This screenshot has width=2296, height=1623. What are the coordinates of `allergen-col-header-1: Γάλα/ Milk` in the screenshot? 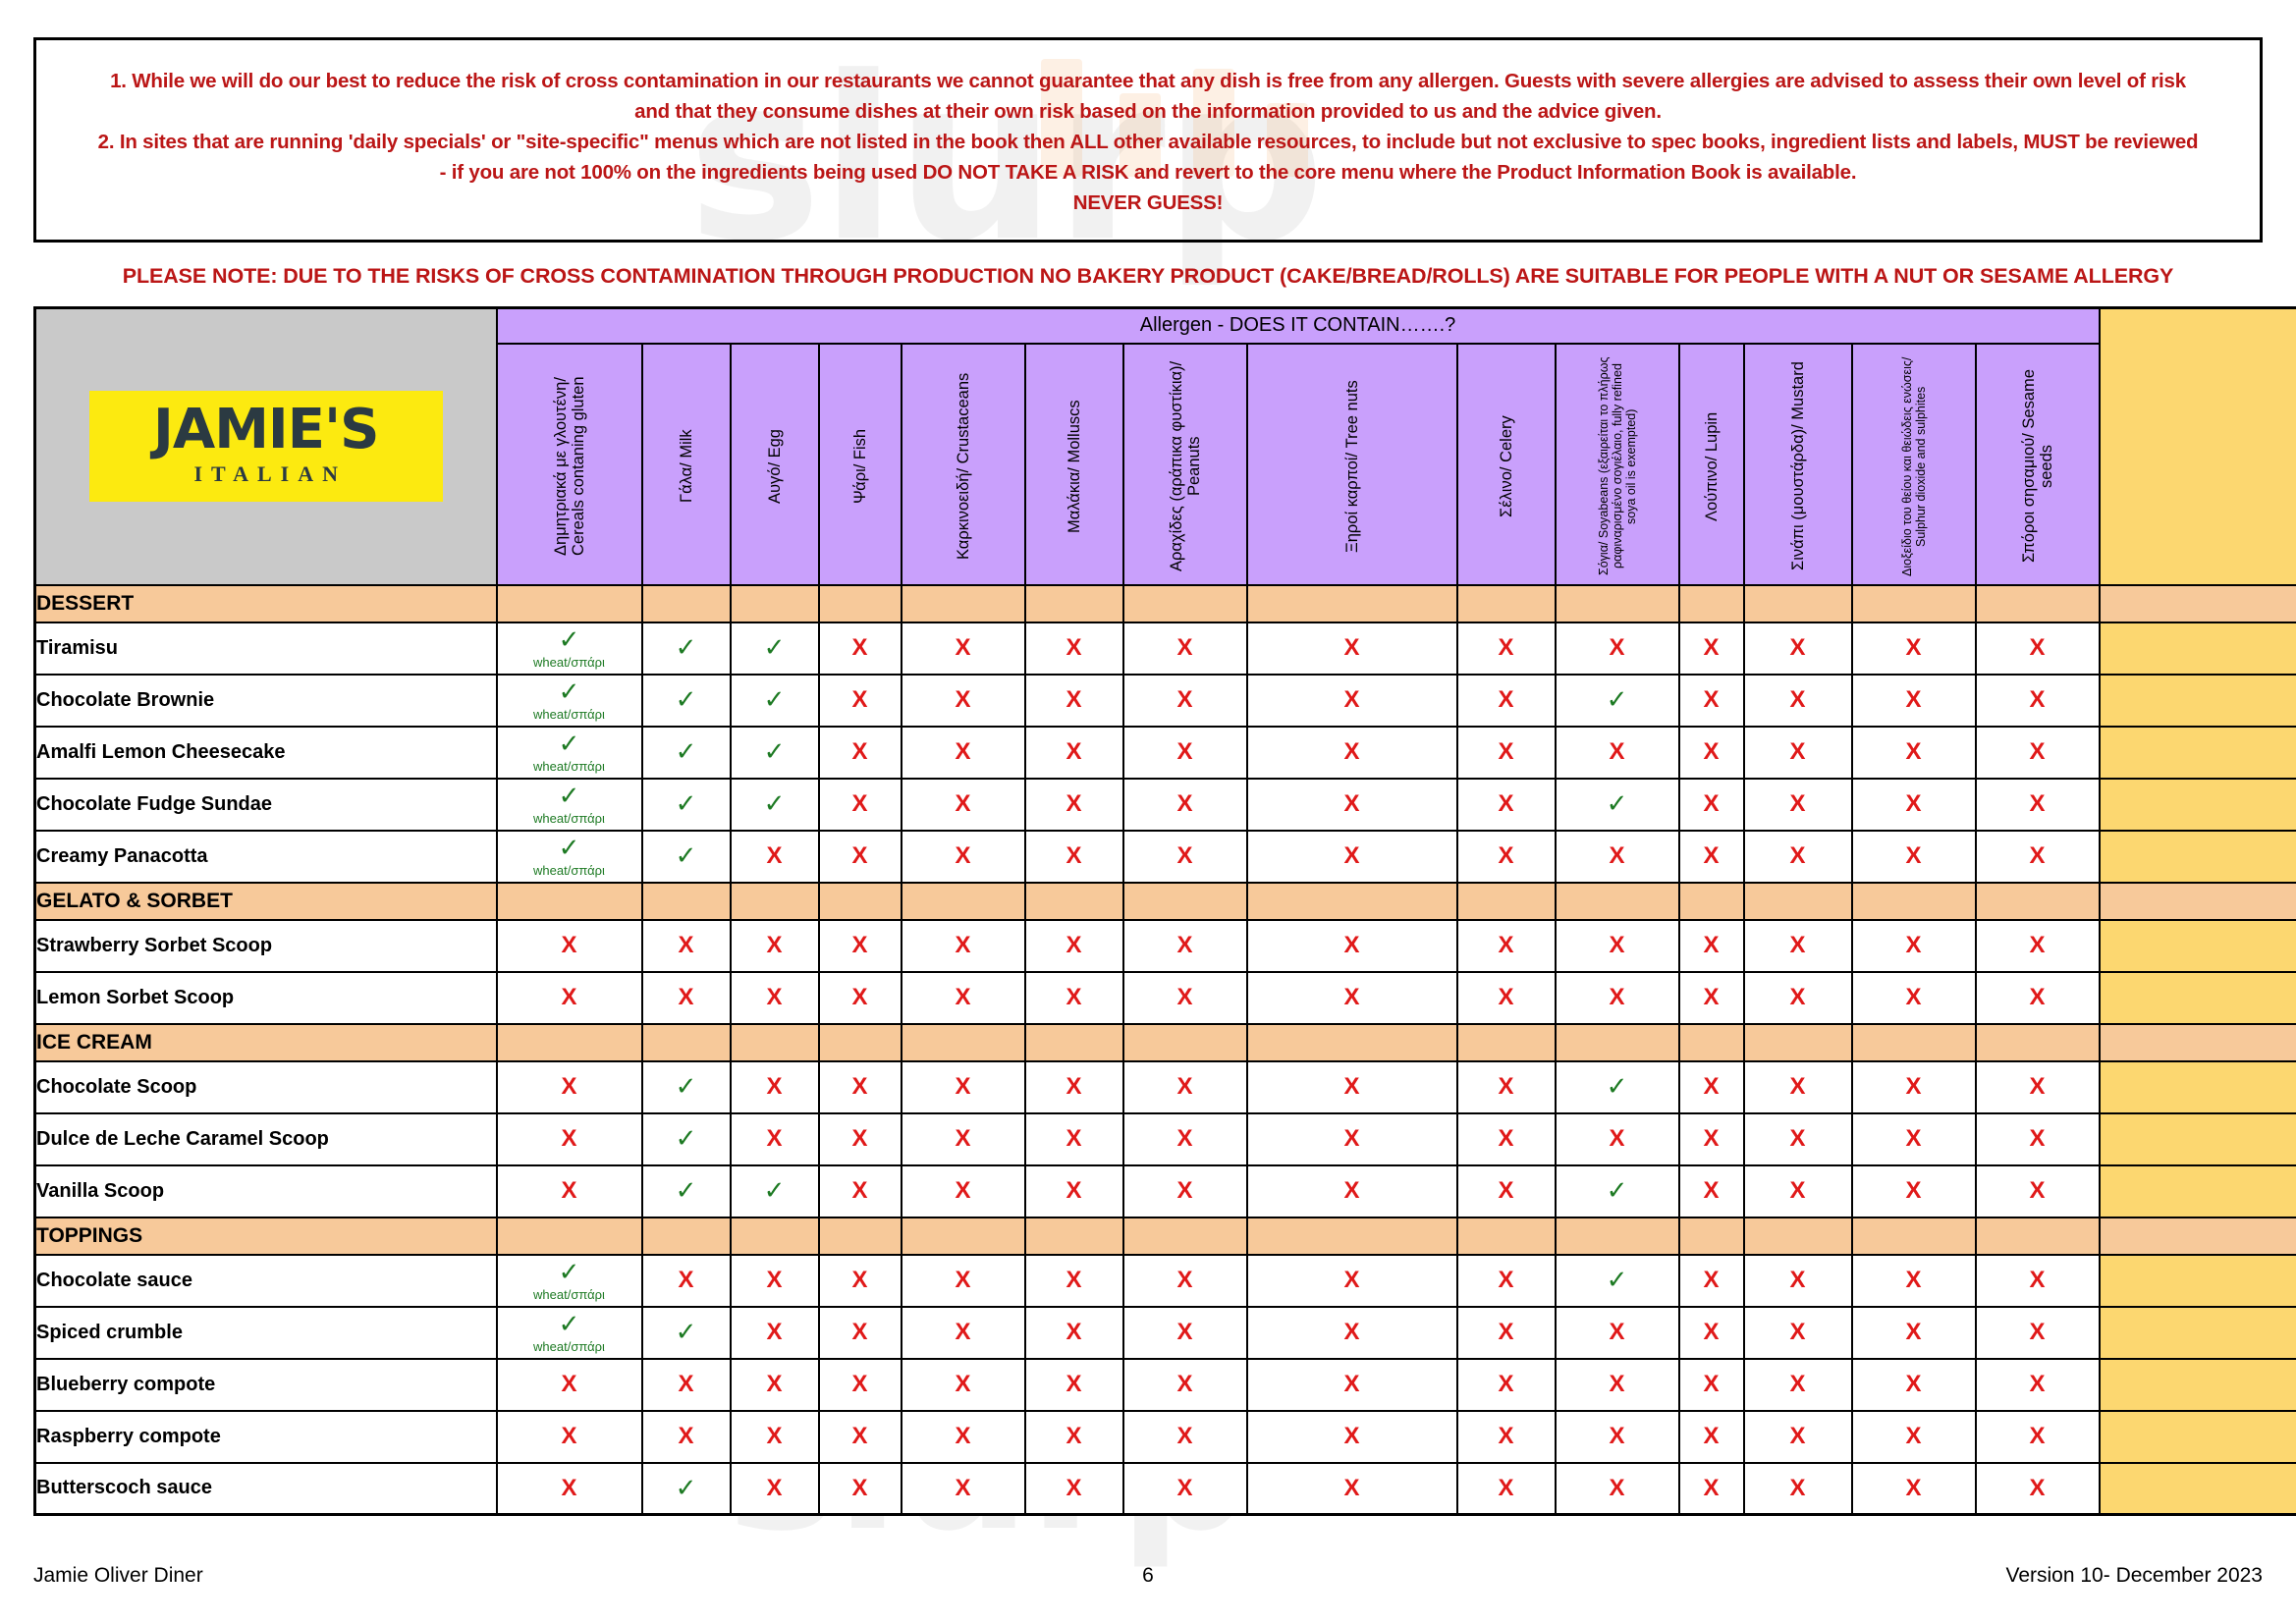 It's located at (686, 464).